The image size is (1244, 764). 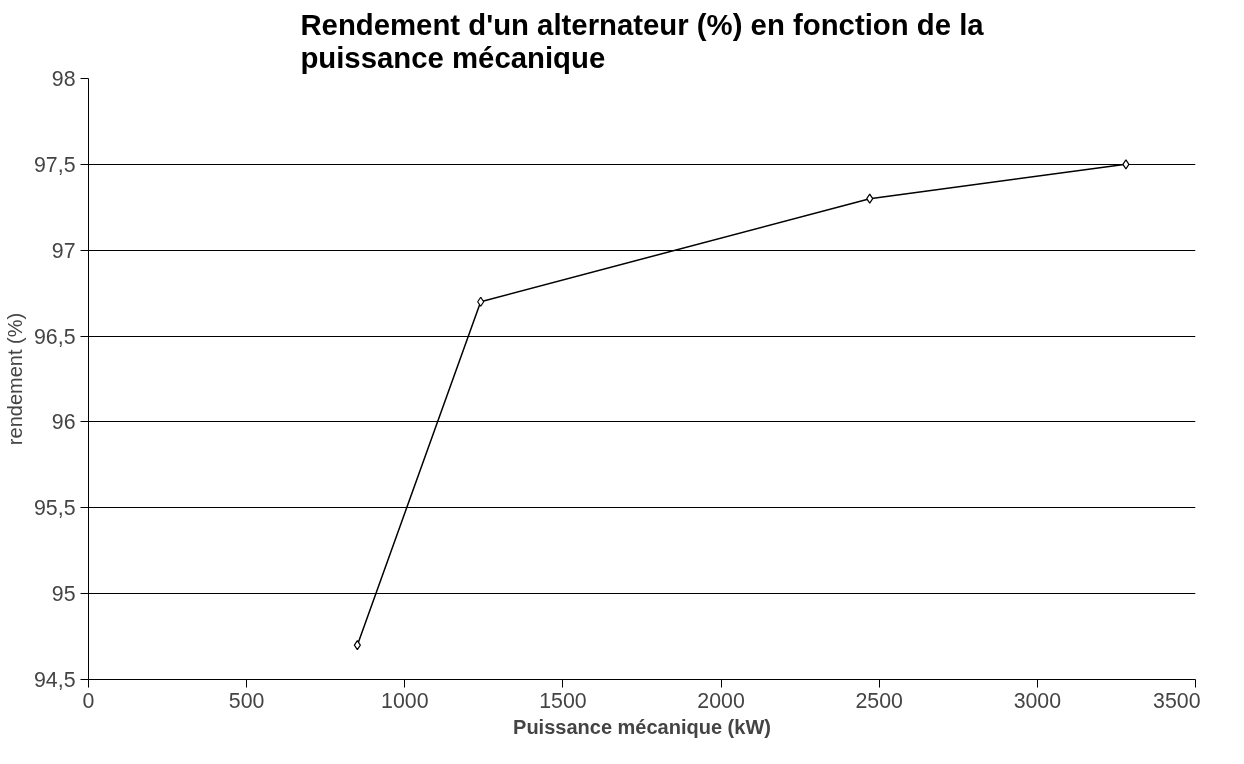 I want to click on y-tick-label: 96, so click(x=63, y=422).